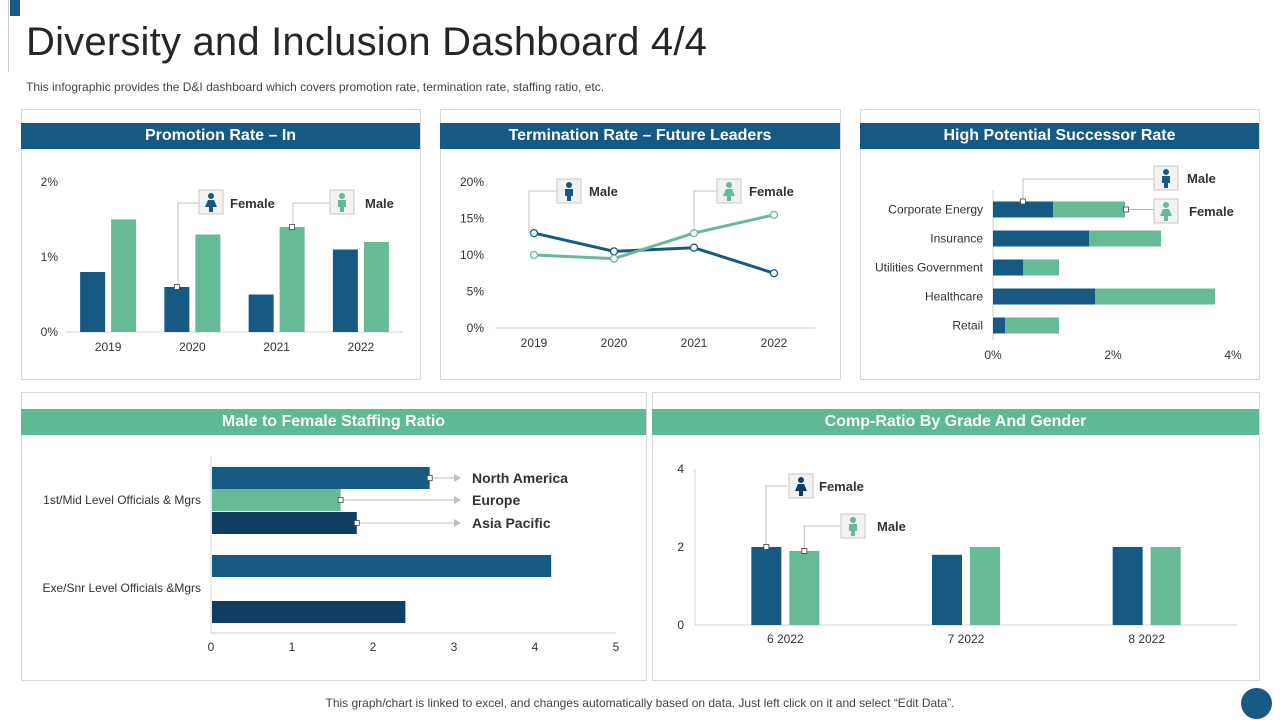 Image resolution: width=1280 pixels, height=720 pixels. What do you see at coordinates (333, 422) in the screenshot?
I see `staffing-panel-header: Male to Female Staffing Ratio` at bounding box center [333, 422].